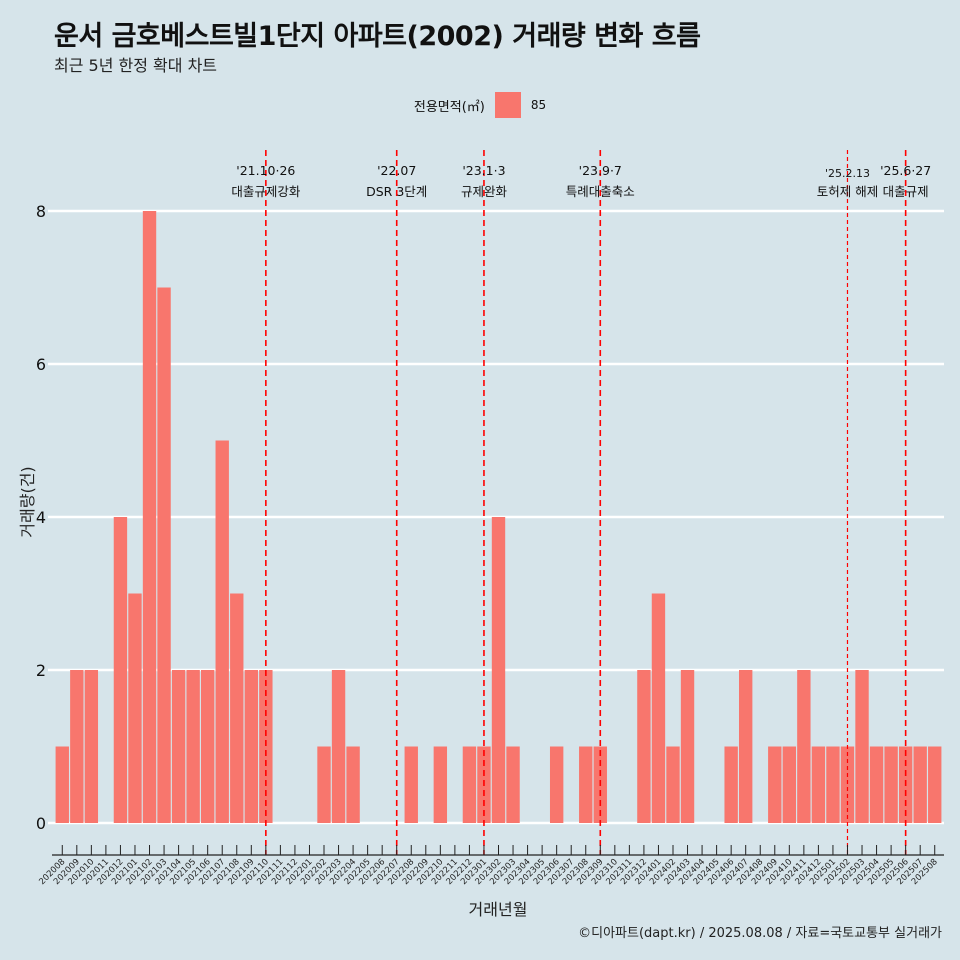  I want to click on event-label: 대출규제, so click(906, 191).